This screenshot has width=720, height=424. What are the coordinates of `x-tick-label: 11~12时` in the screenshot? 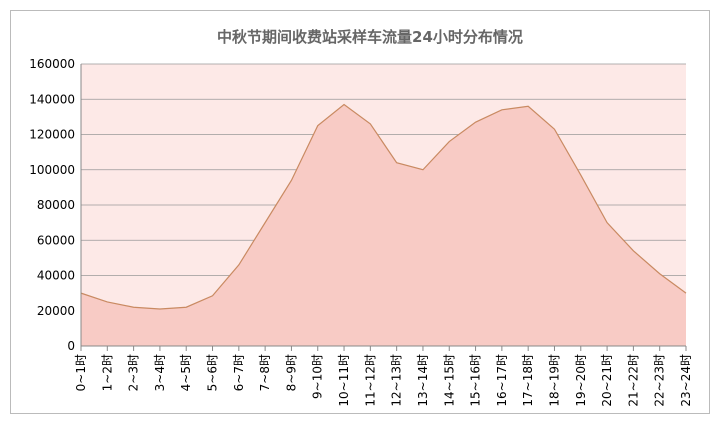 It's located at (370, 380).